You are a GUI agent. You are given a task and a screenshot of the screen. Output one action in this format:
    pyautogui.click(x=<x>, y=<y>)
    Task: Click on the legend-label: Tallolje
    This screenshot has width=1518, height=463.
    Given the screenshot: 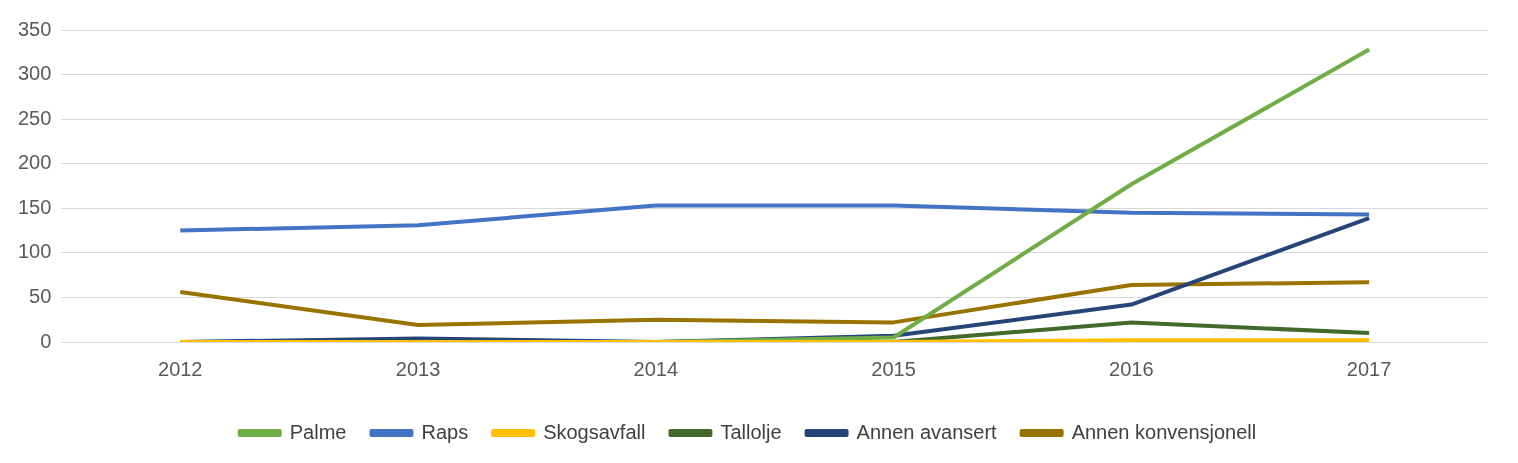 What is the action you would take?
    pyautogui.click(x=751, y=431)
    